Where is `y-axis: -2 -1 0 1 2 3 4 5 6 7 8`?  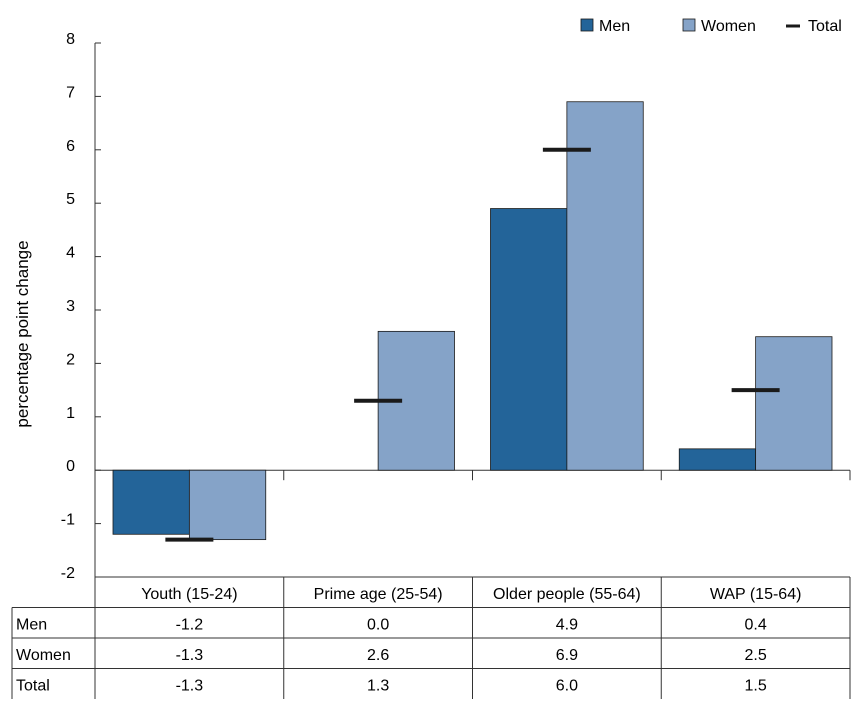
y-axis: -2 -1 0 1 2 3 4 5 6 7 8 is located at coordinates (81, 306).